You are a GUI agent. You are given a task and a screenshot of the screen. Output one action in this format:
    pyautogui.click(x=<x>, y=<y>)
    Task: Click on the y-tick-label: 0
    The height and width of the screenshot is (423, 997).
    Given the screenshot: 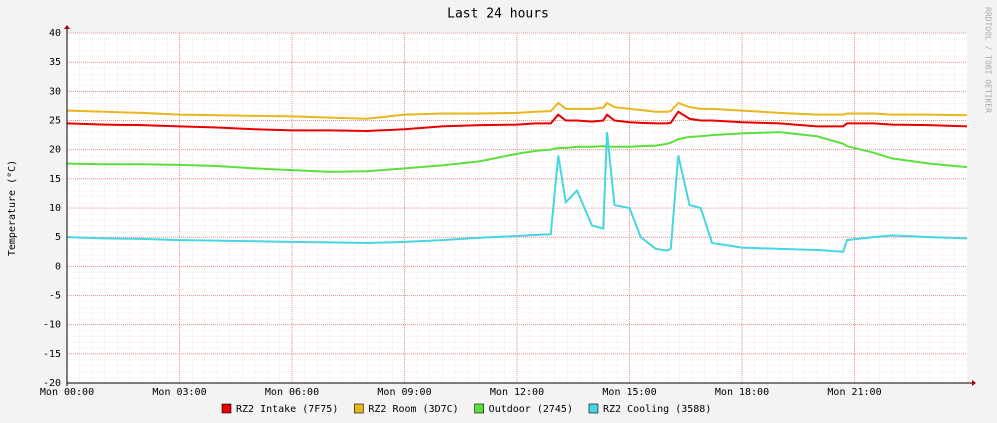 What is the action you would take?
    pyautogui.click(x=58, y=266)
    